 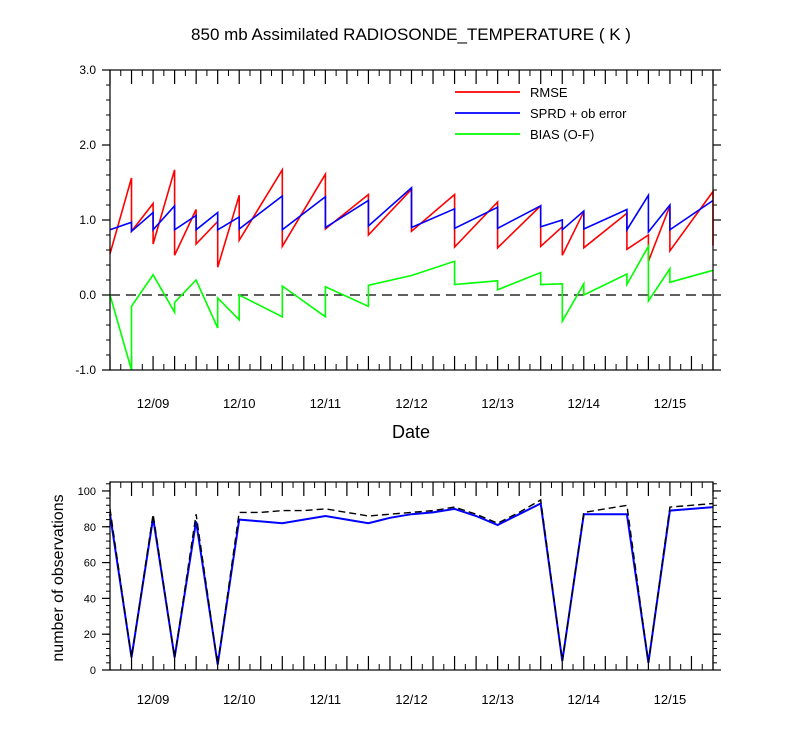 I want to click on rmse-y-tick-label: 3.0, so click(x=87, y=70).